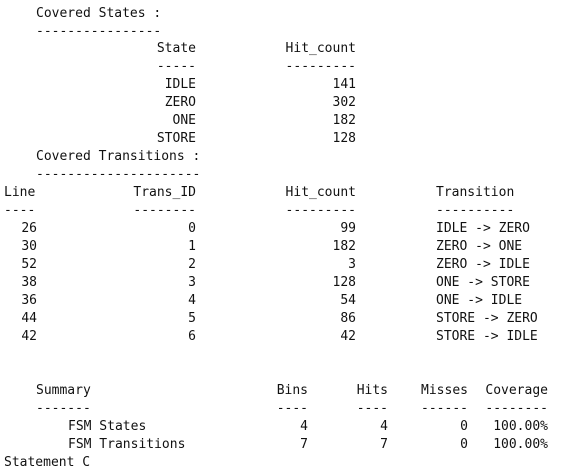 The width and height of the screenshot is (578, 472). Describe the element at coordinates (487, 336) in the screenshot. I see `transition-name: STORE -> IDLE` at that location.